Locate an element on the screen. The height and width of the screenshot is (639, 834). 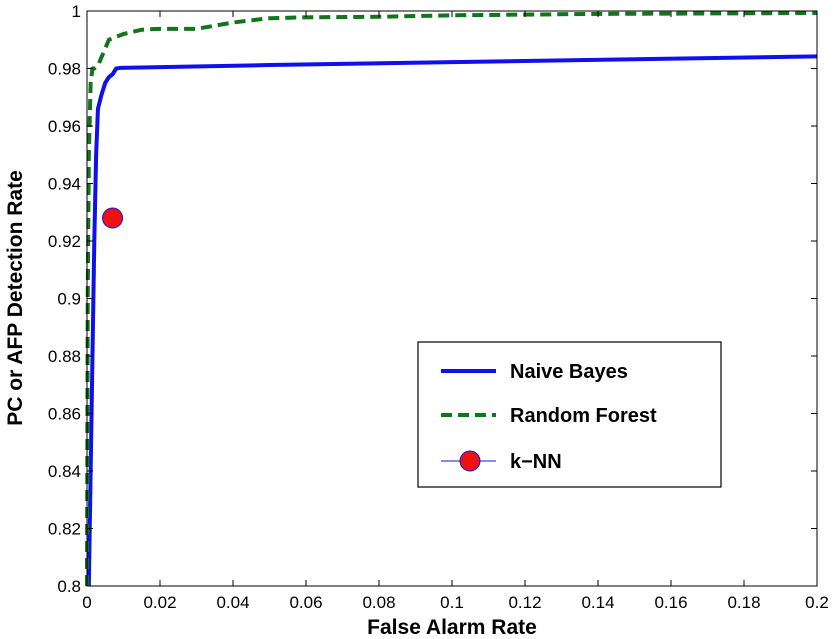
x-tick-label: 0.04 is located at coordinates (232, 602).